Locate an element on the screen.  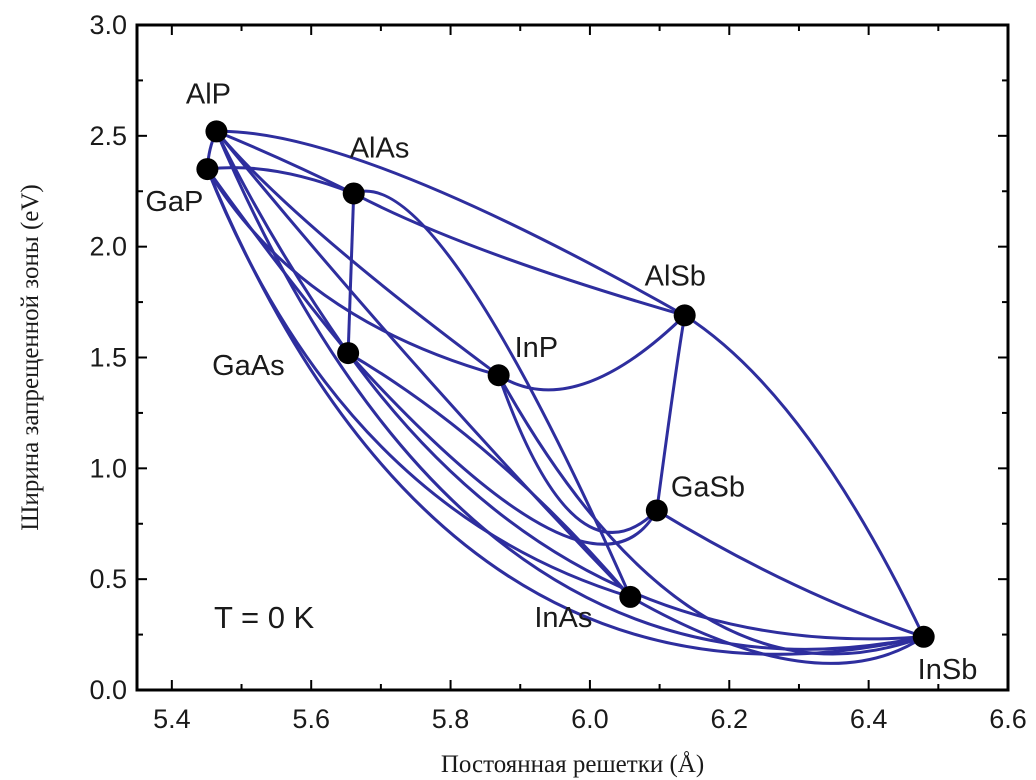
alloy-curve-alas-gaas is located at coordinates (351, 273).